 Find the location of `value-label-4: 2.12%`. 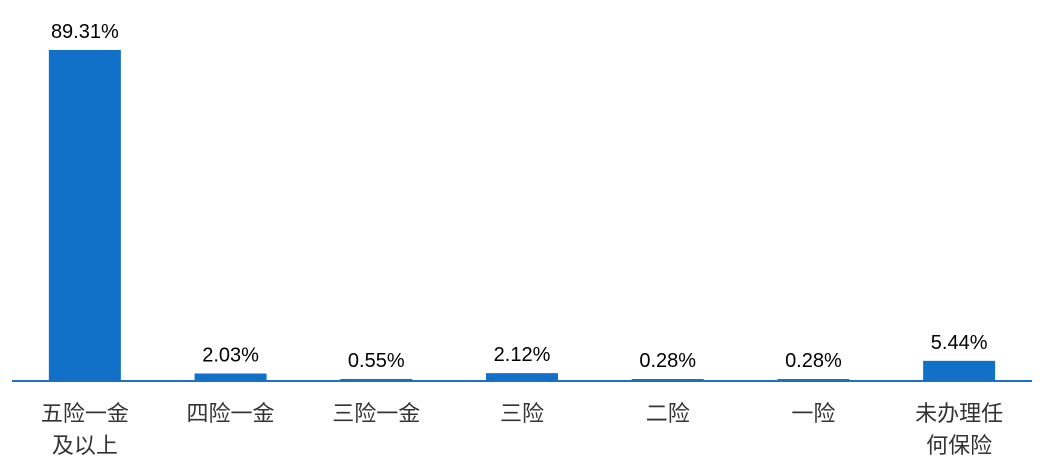

value-label-4: 2.12% is located at coordinates (522, 355).